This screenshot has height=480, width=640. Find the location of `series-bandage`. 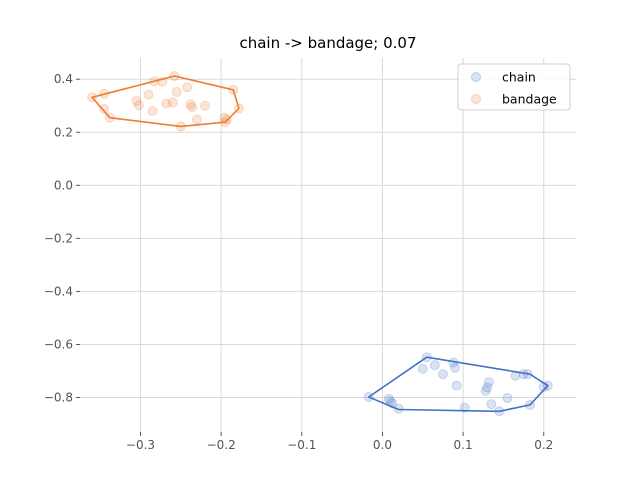

series-bandage is located at coordinates (165, 101).